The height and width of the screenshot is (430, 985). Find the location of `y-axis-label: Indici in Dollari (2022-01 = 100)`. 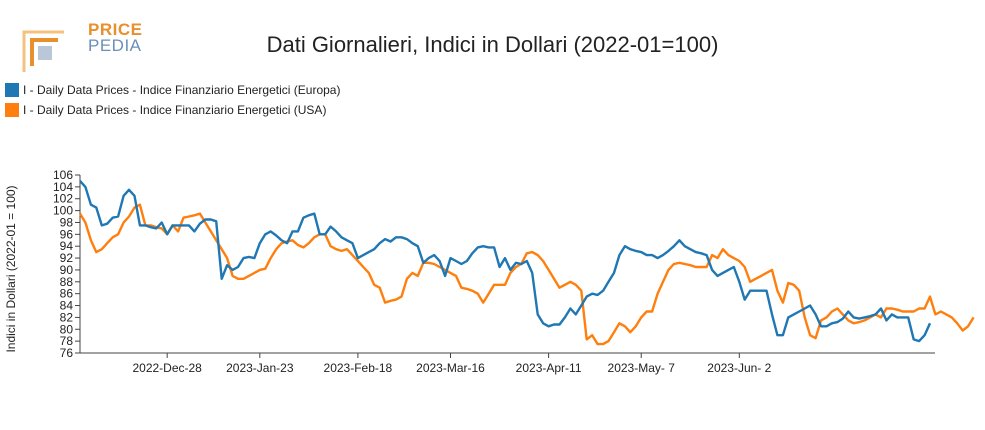

y-axis-label: Indici in Dollari (2022-01 = 100) is located at coordinates (11, 268).